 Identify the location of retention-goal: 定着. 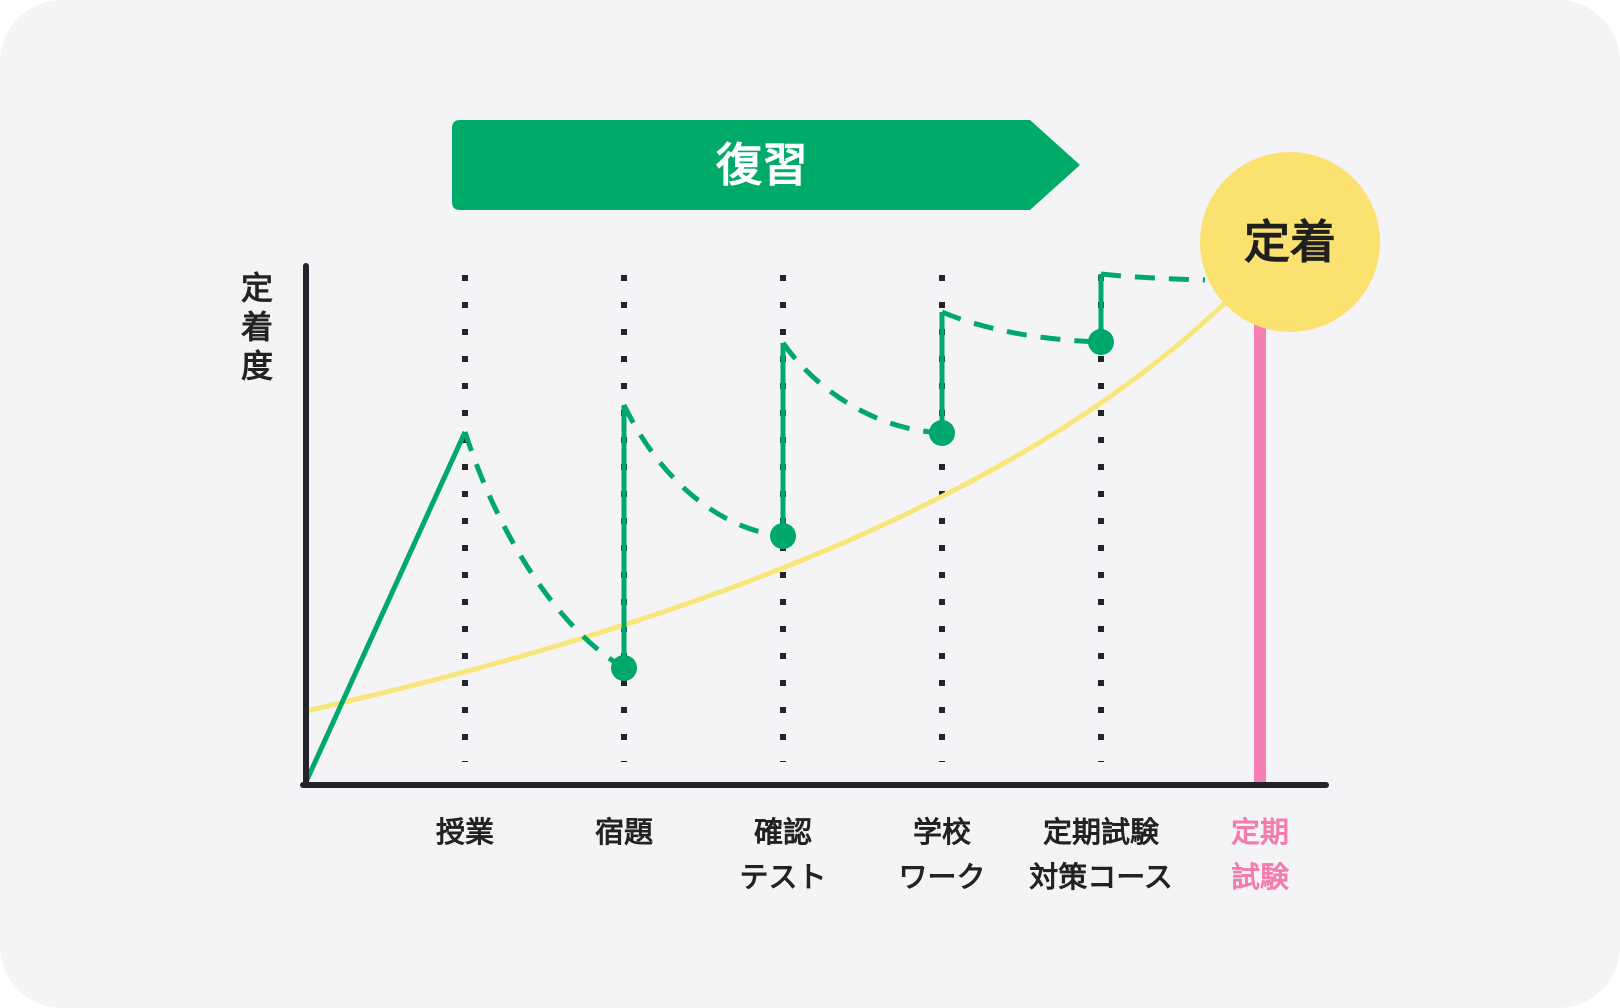
(1290, 242).